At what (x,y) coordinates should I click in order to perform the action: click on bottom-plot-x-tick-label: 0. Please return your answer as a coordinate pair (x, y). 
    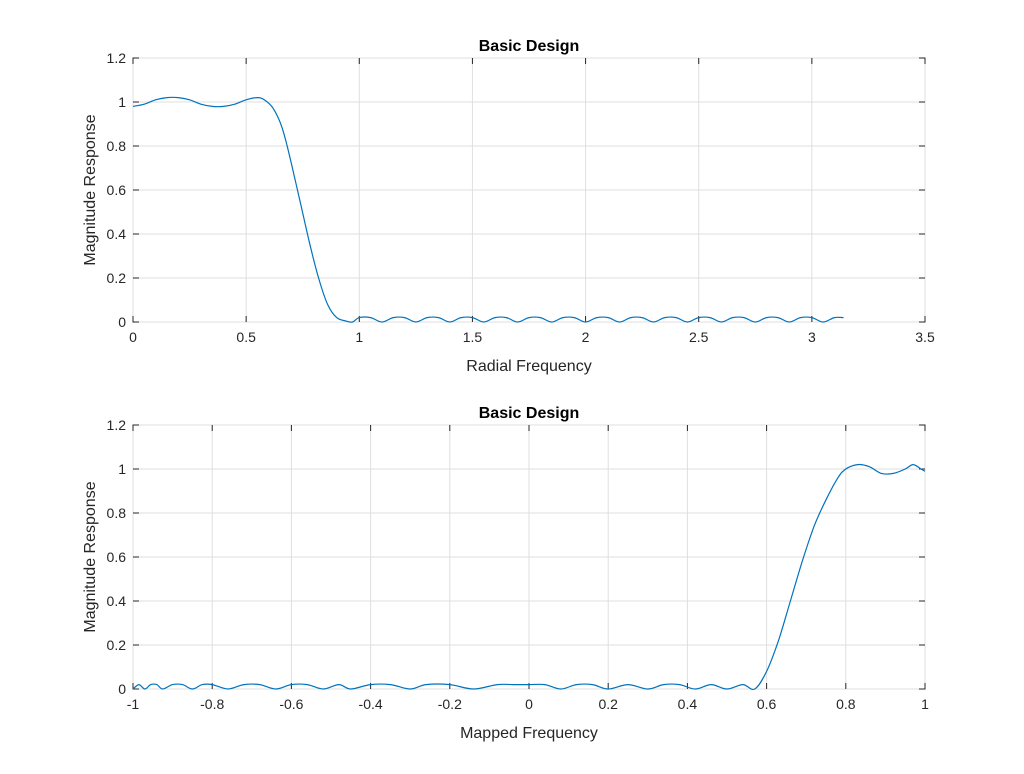
    Looking at the image, I should click on (529, 704).